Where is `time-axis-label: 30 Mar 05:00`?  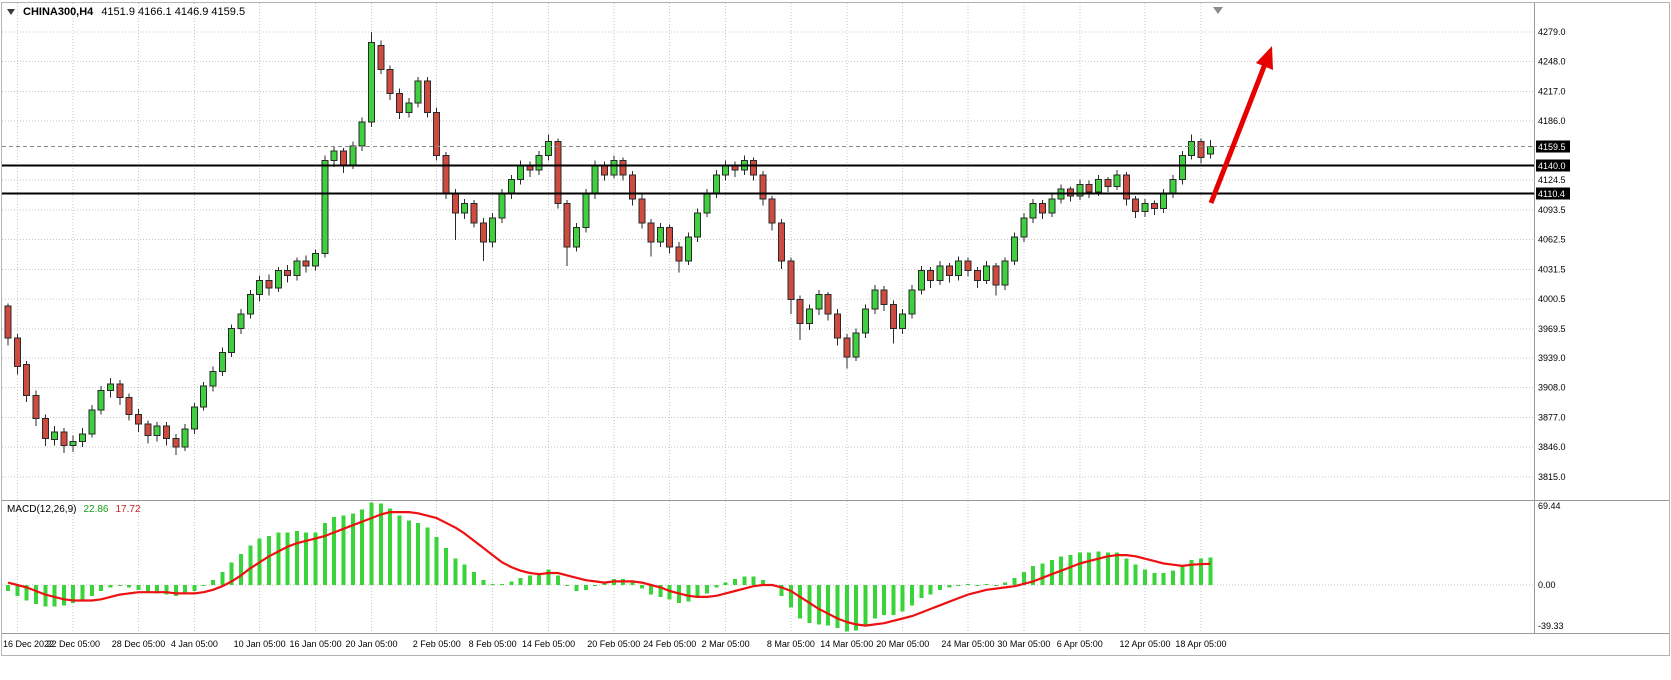
time-axis-label: 30 Mar 05:00 is located at coordinates (1023, 644).